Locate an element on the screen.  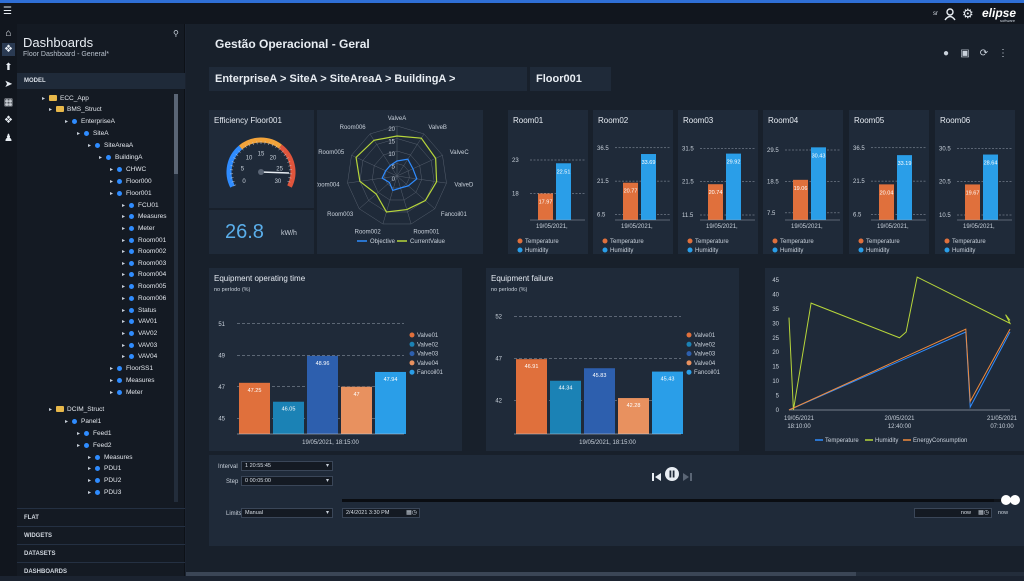
tree-item: ▸SiteAreaA is located at coordinates (110, 146).